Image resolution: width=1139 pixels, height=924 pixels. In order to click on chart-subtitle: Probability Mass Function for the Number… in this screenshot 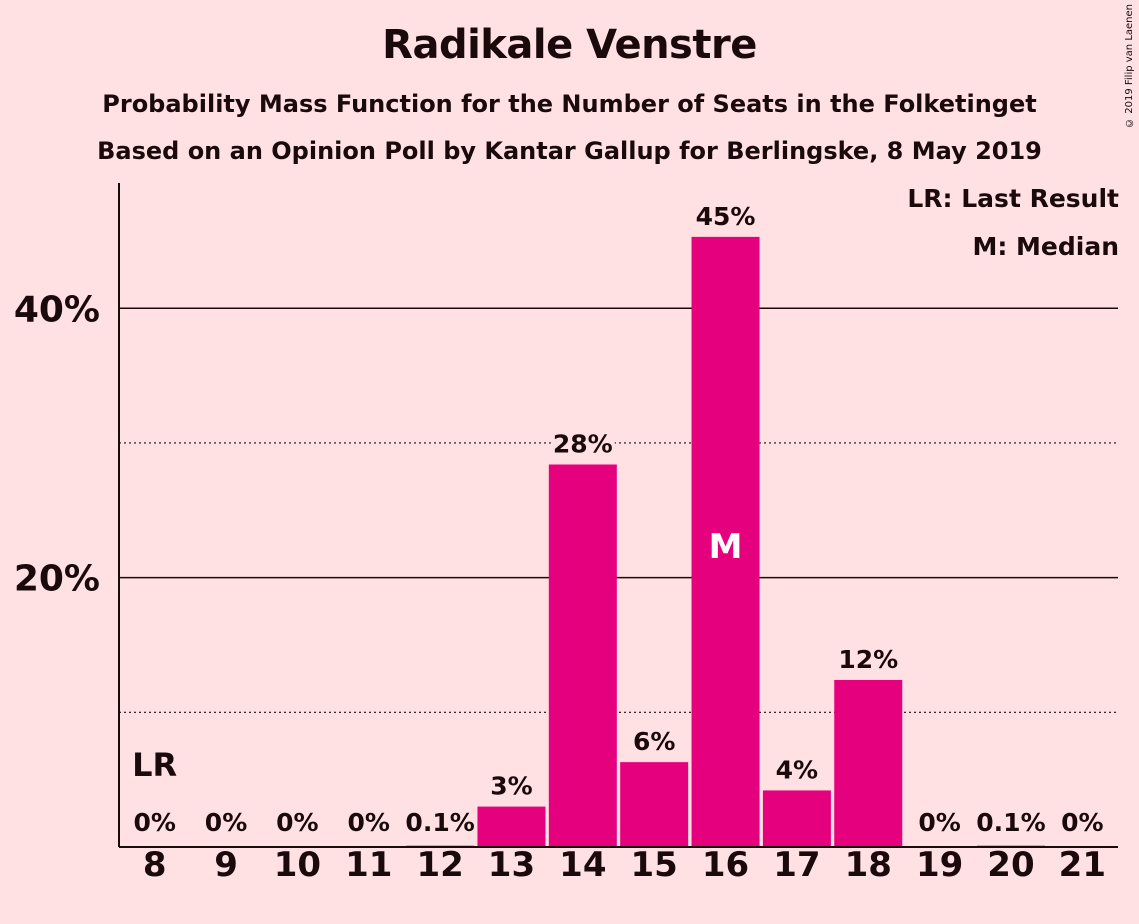, I will do `click(569, 104)`.